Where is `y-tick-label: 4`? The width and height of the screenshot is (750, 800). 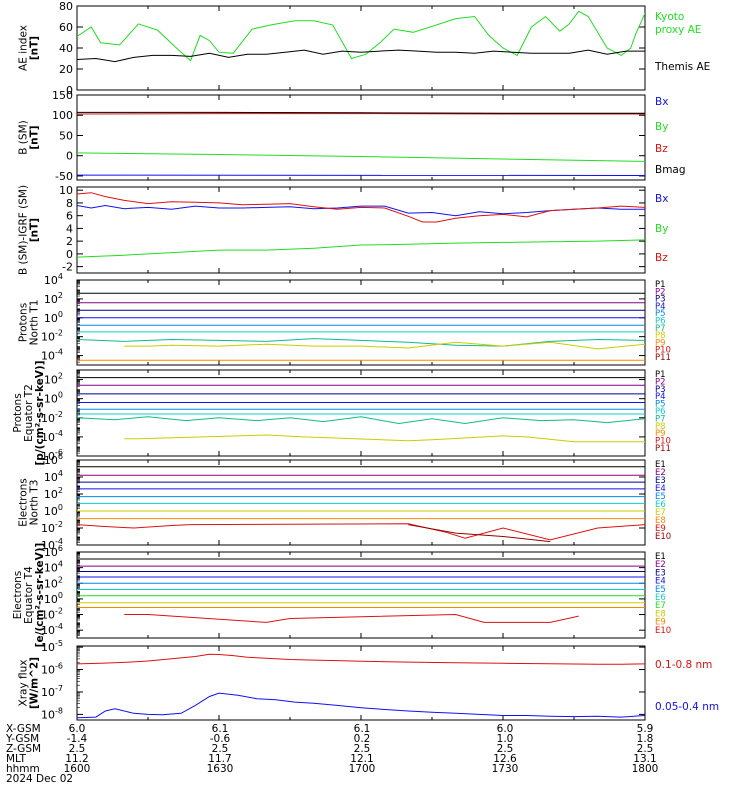
y-tick-label: 4 is located at coordinates (69, 228).